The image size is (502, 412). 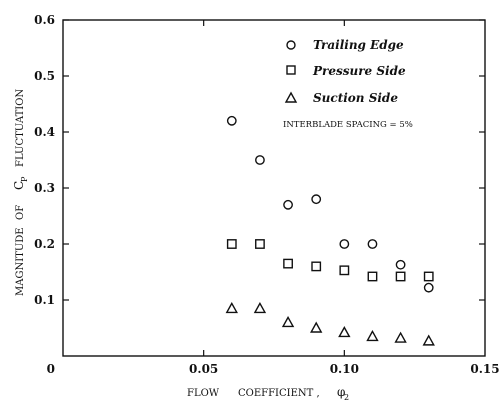 What do you see at coordinates (359, 71) in the screenshot?
I see `legend-label-pressure-side: Pressure Side` at bounding box center [359, 71].